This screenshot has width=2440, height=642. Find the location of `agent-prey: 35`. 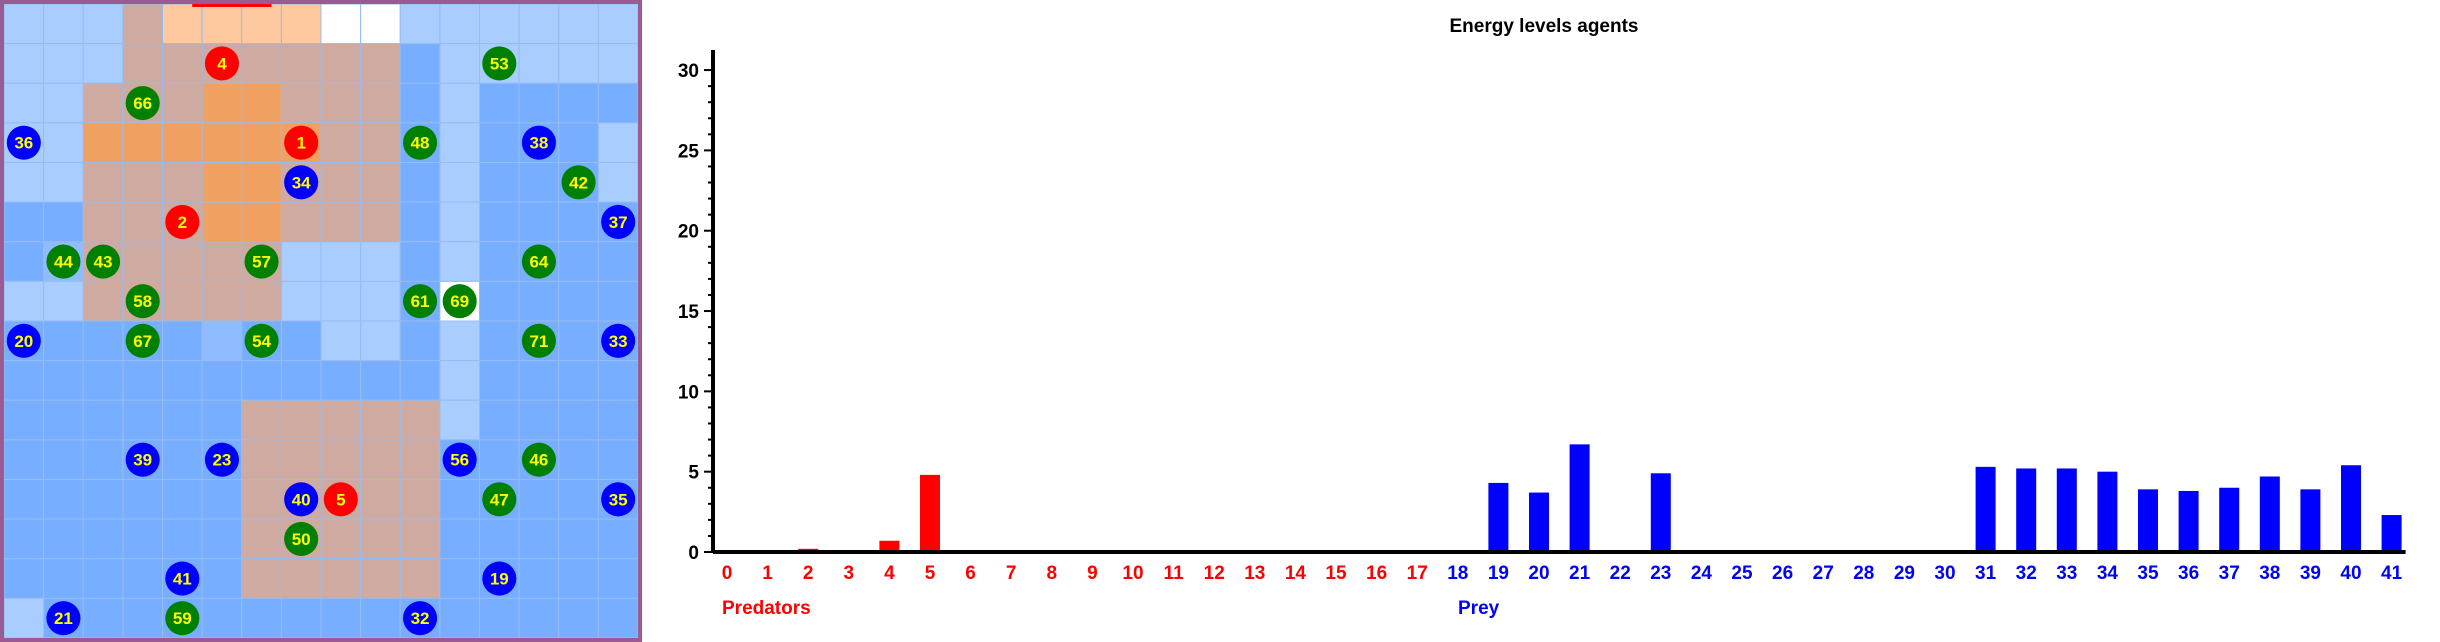

agent-prey: 35 is located at coordinates (618, 499).